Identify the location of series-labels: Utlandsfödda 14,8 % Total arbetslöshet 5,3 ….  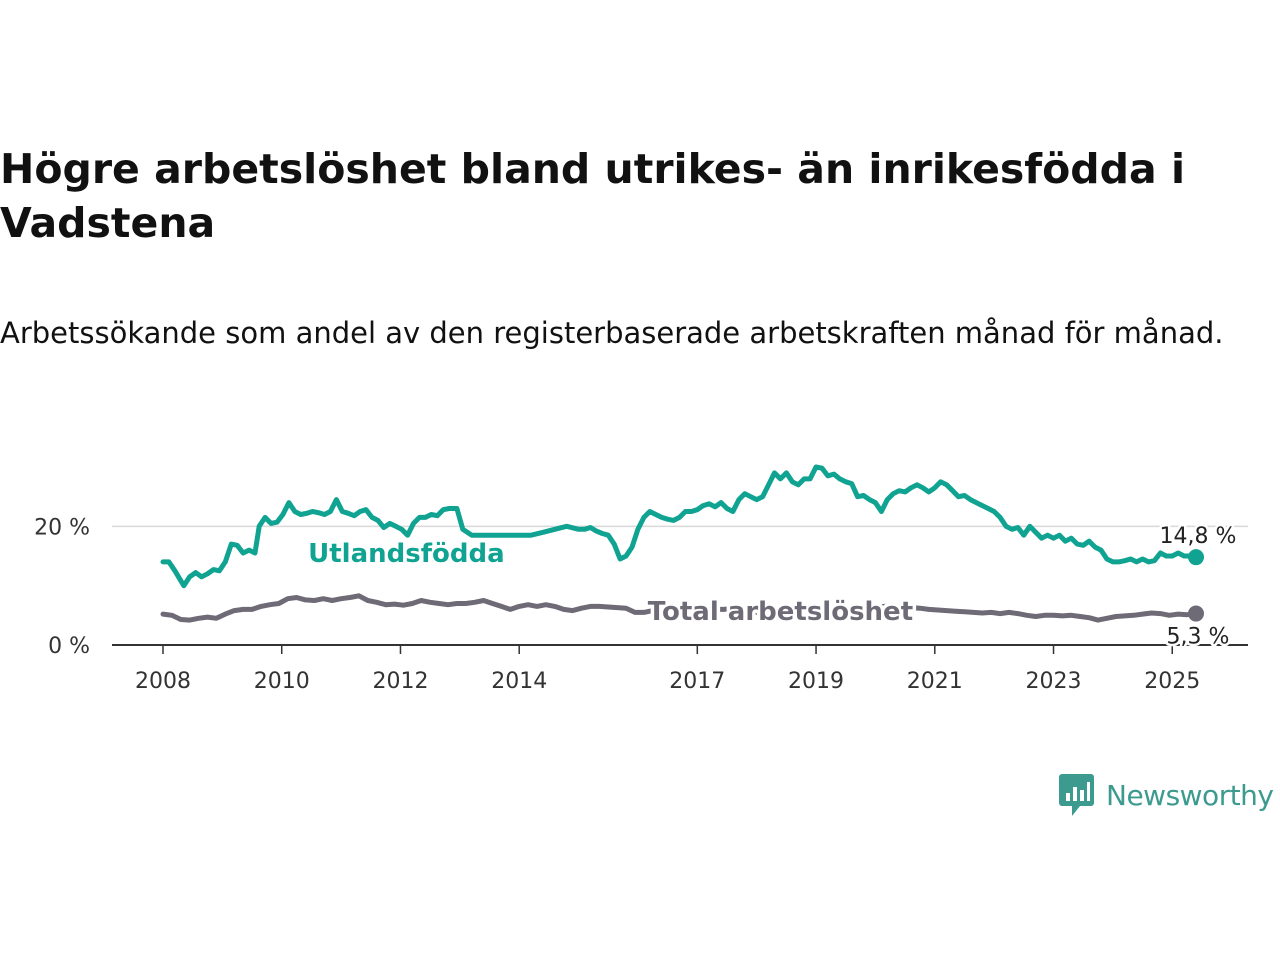
(772, 587).